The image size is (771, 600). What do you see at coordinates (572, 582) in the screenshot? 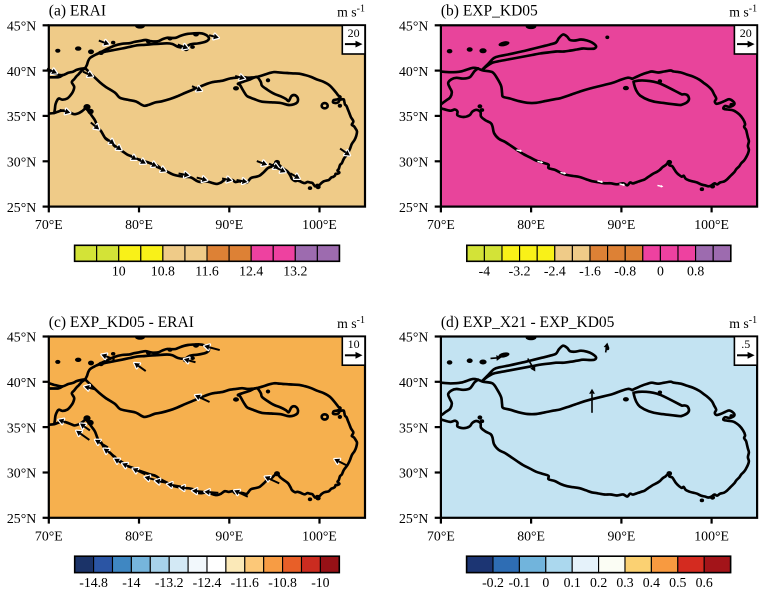
I see `svg-text: 0.1` at bounding box center [572, 582].